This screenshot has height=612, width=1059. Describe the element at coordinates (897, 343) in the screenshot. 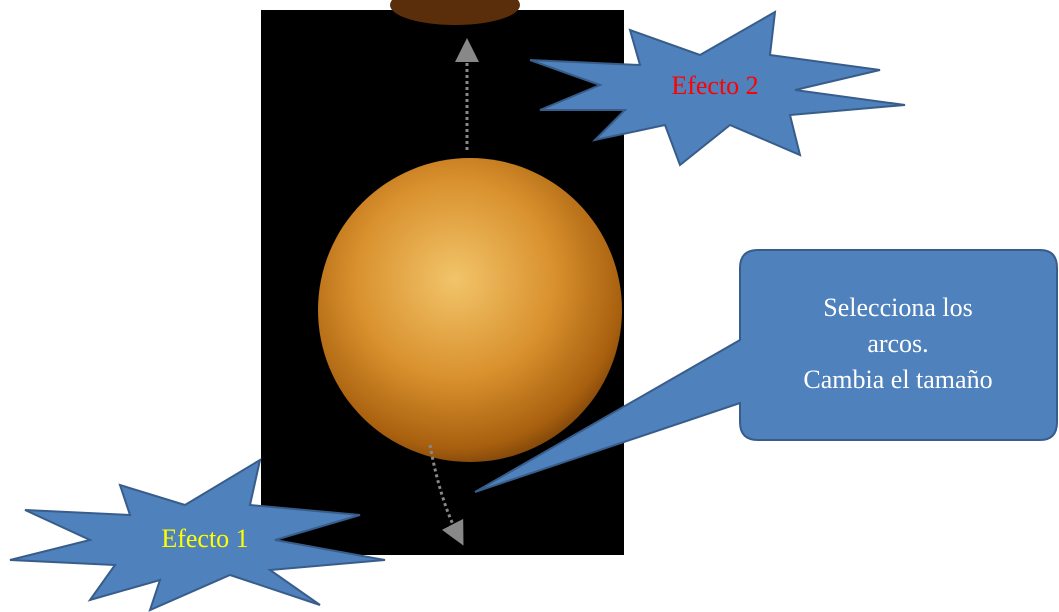

I see `callout-line: arcos.` at that location.